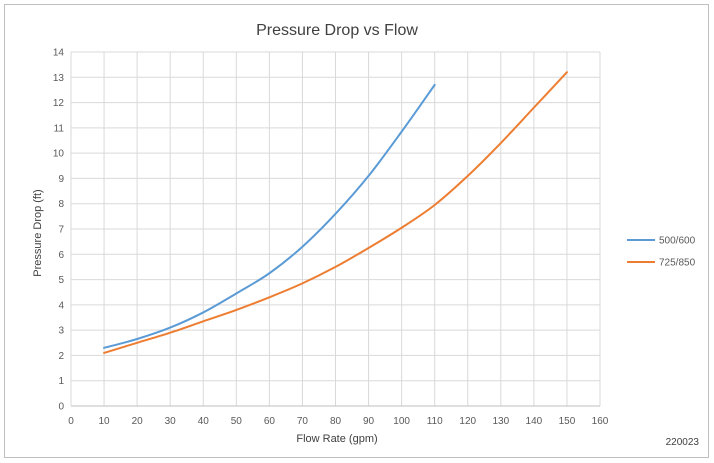 Image resolution: width=714 pixels, height=463 pixels. Describe the element at coordinates (303, 421) in the screenshot. I see `x-tick-label: 70` at that location.